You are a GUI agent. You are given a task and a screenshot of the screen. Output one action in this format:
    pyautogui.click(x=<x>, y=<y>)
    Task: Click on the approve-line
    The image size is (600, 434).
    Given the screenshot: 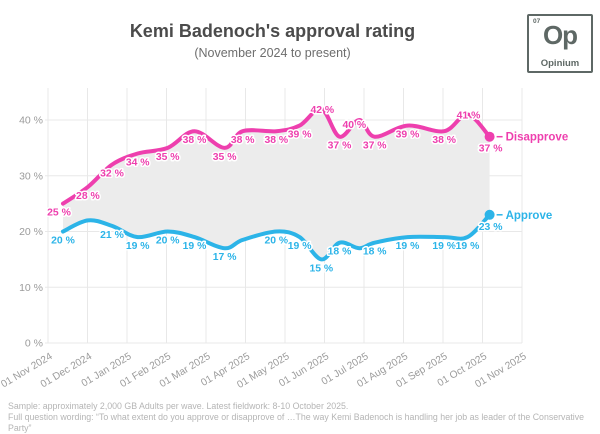 What is the action you would take?
    pyautogui.click(x=276, y=237)
    